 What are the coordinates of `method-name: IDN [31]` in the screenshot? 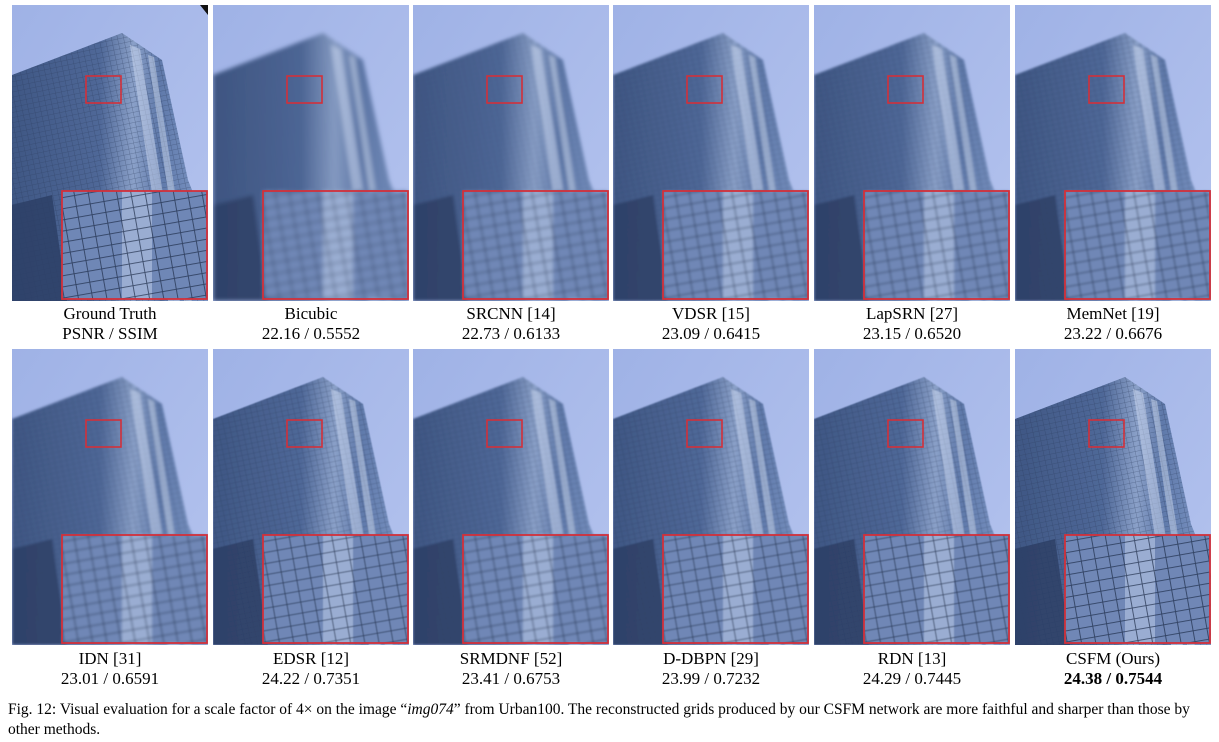 It's located at (110, 658).